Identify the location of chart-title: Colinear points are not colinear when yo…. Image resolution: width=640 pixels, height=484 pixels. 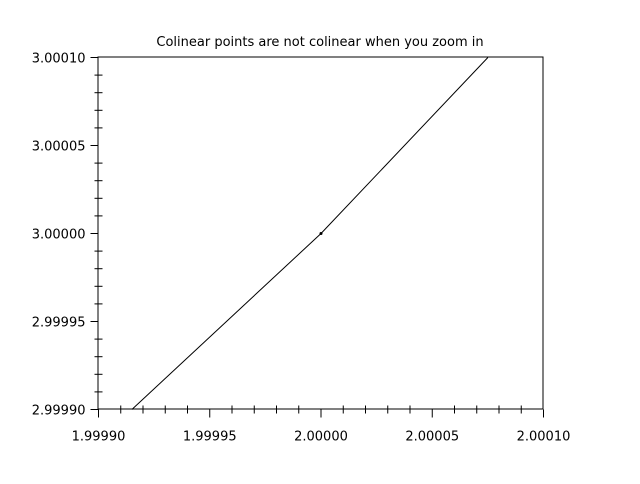
(319, 42).